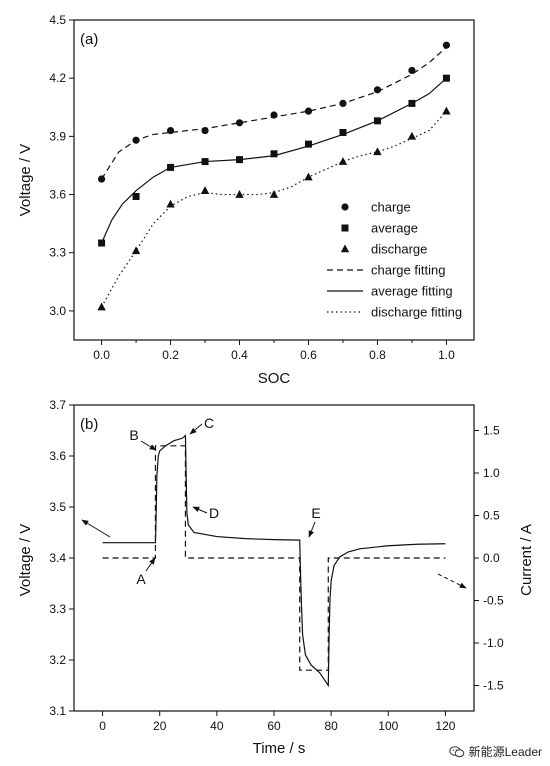  What do you see at coordinates (526, 560) in the screenshot?
I see `y2-axis-label-b: Current / A` at bounding box center [526, 560].